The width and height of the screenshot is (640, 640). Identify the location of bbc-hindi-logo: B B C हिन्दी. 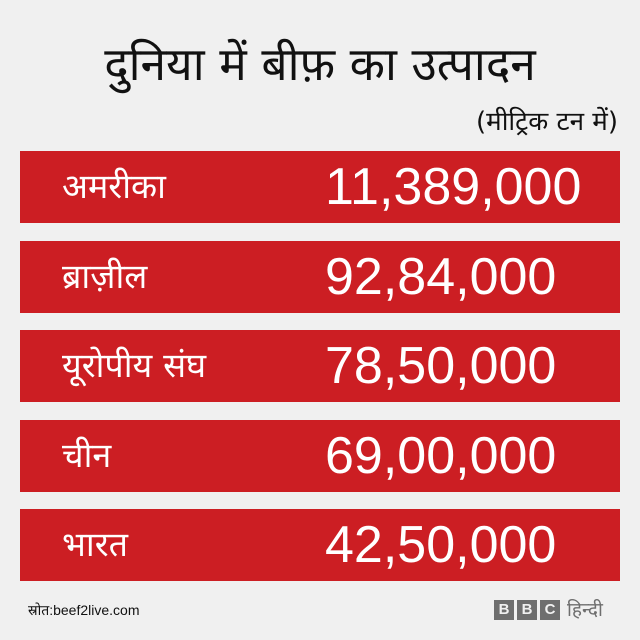
(548, 610).